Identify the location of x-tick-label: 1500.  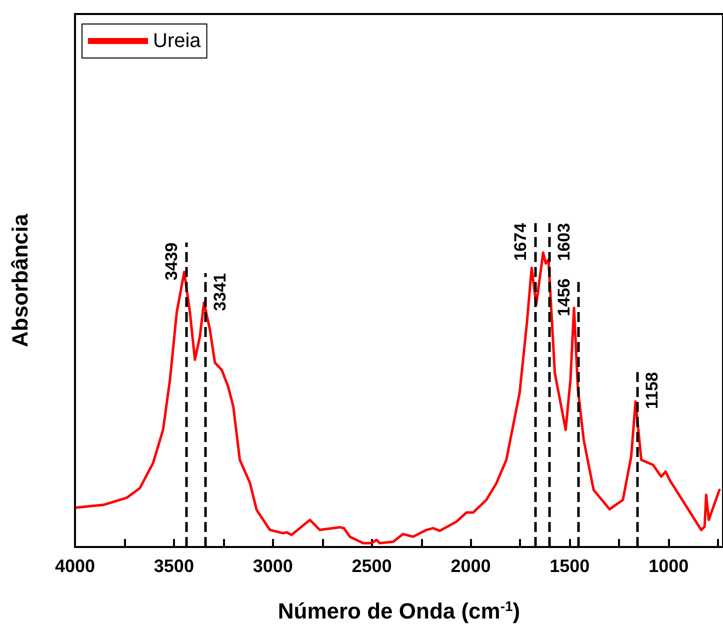
(570, 566).